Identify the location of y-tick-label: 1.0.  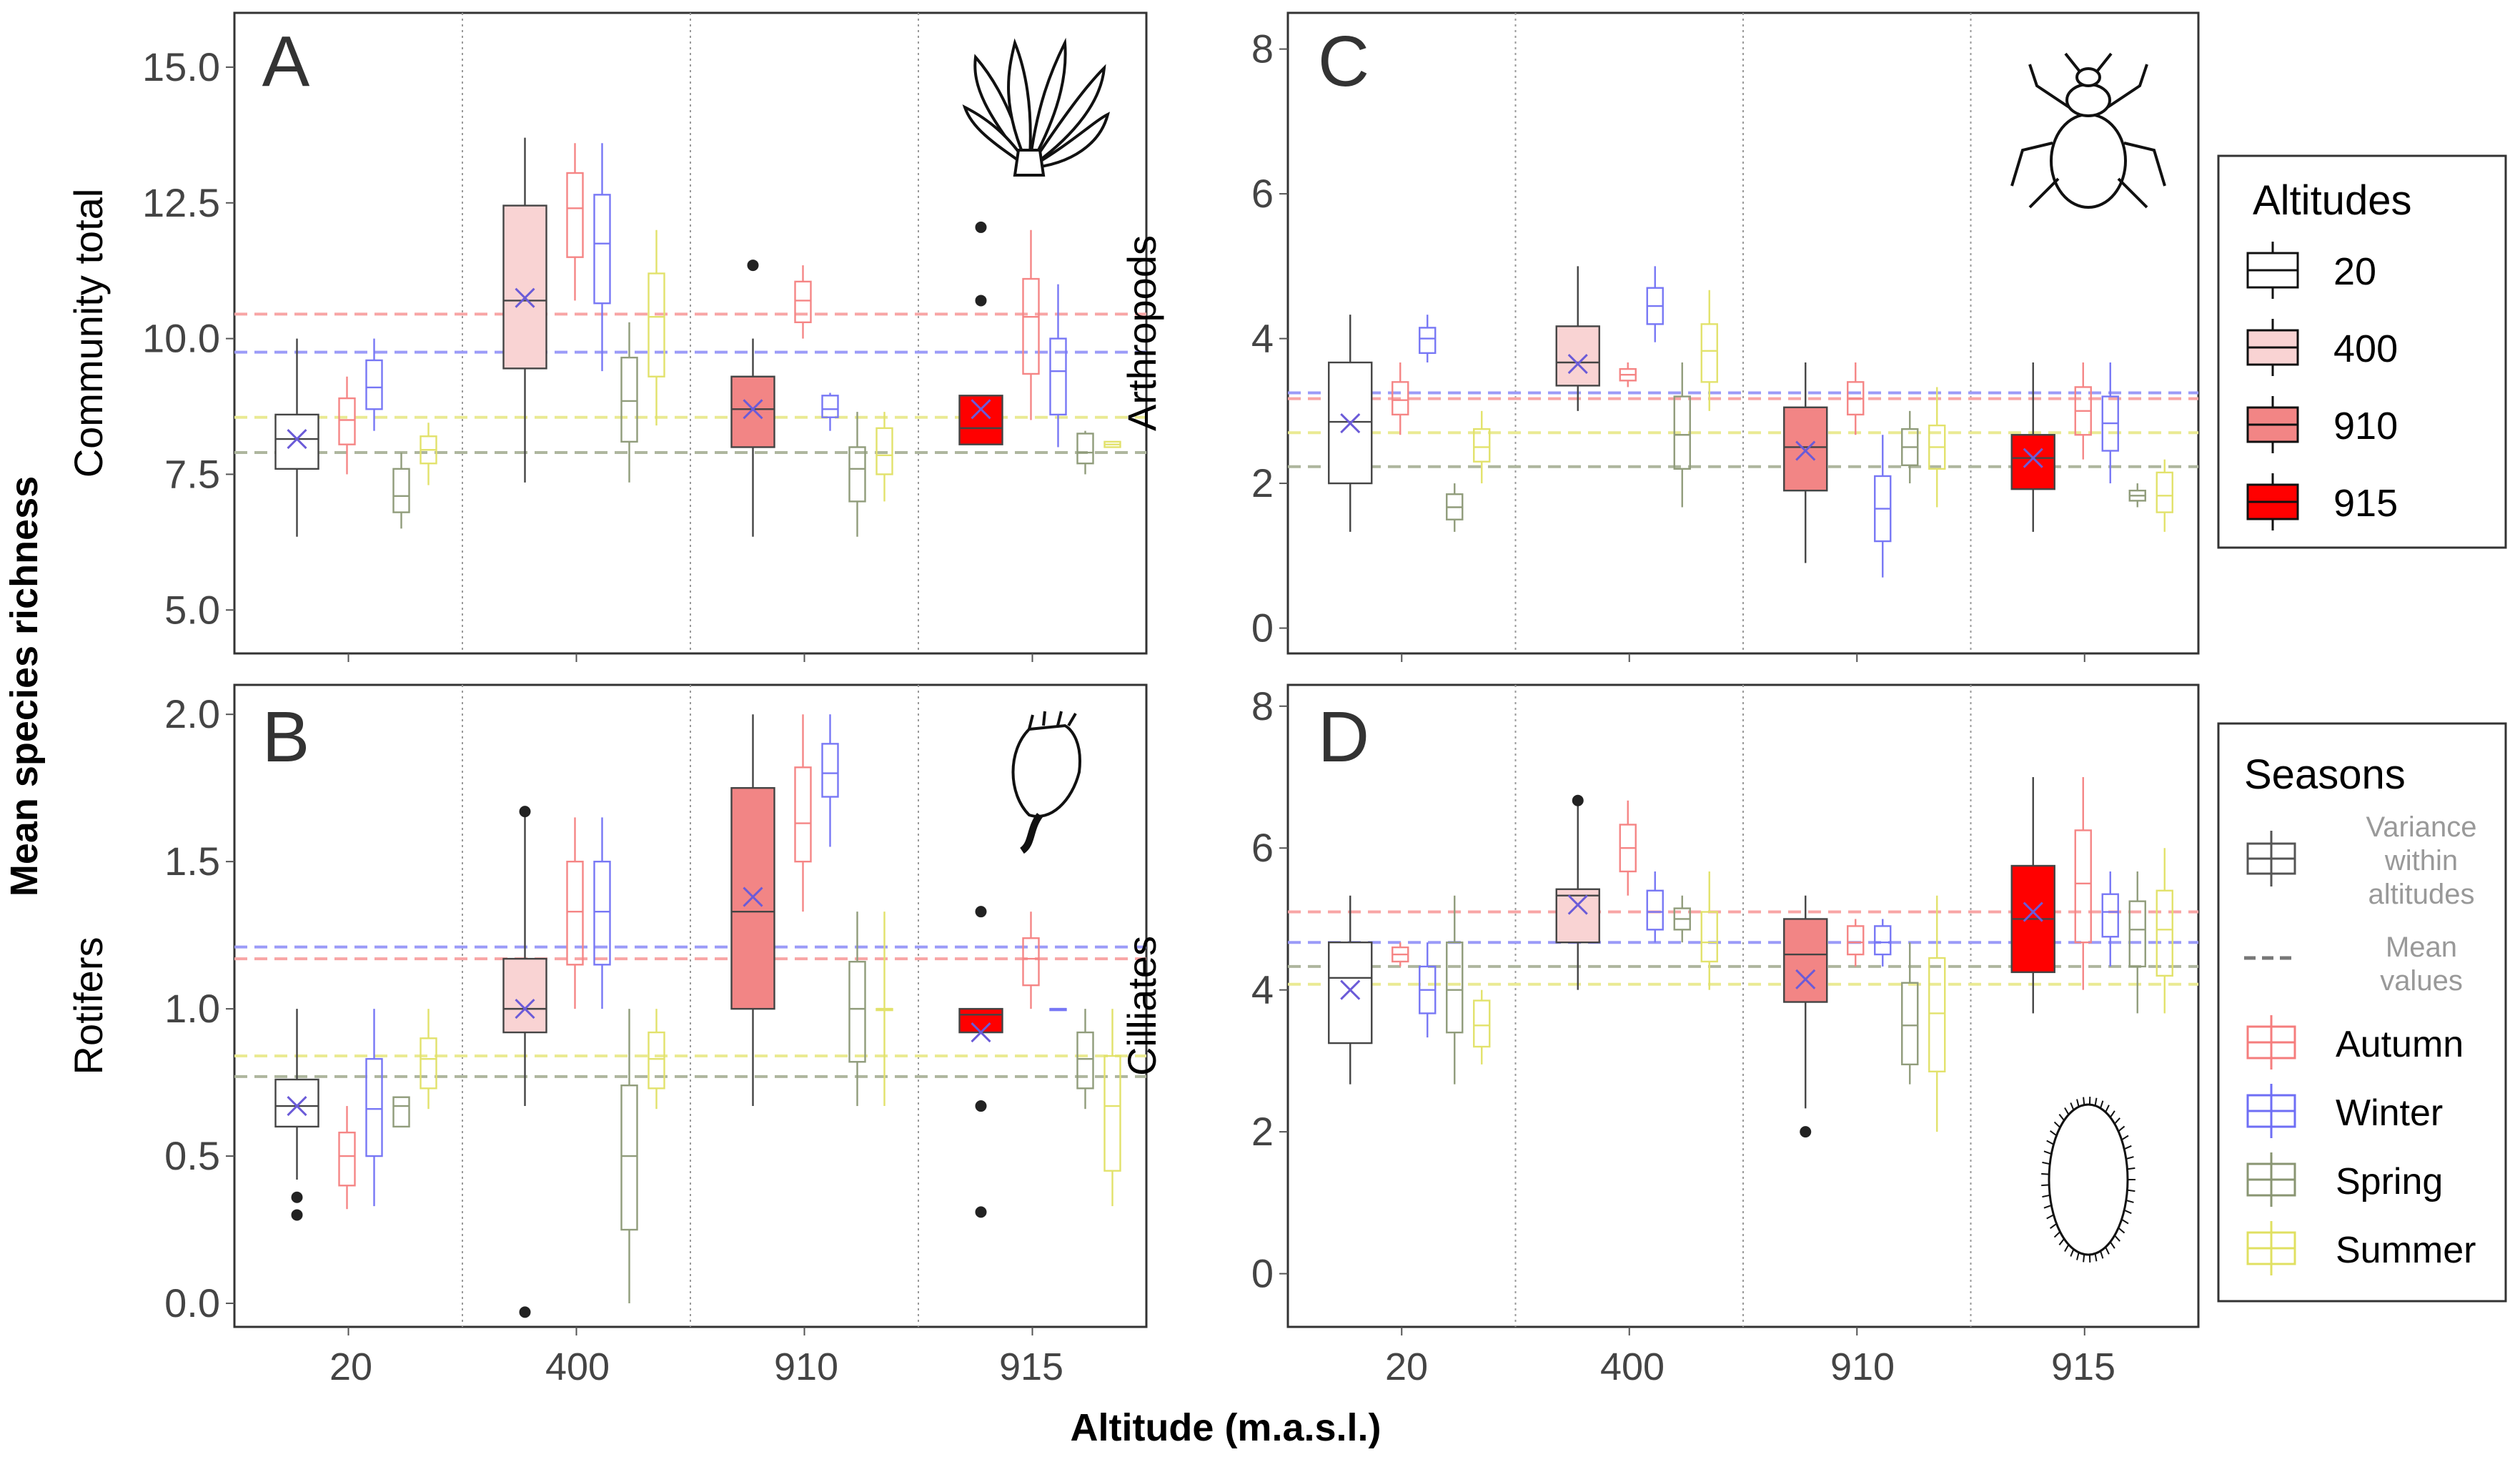
(192, 1008).